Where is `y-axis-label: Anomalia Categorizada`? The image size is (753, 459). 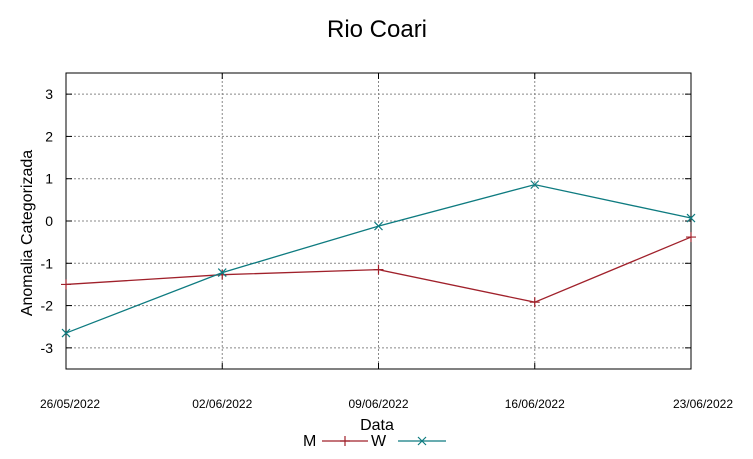 y-axis-label: Anomalia Categorizada is located at coordinates (27, 233).